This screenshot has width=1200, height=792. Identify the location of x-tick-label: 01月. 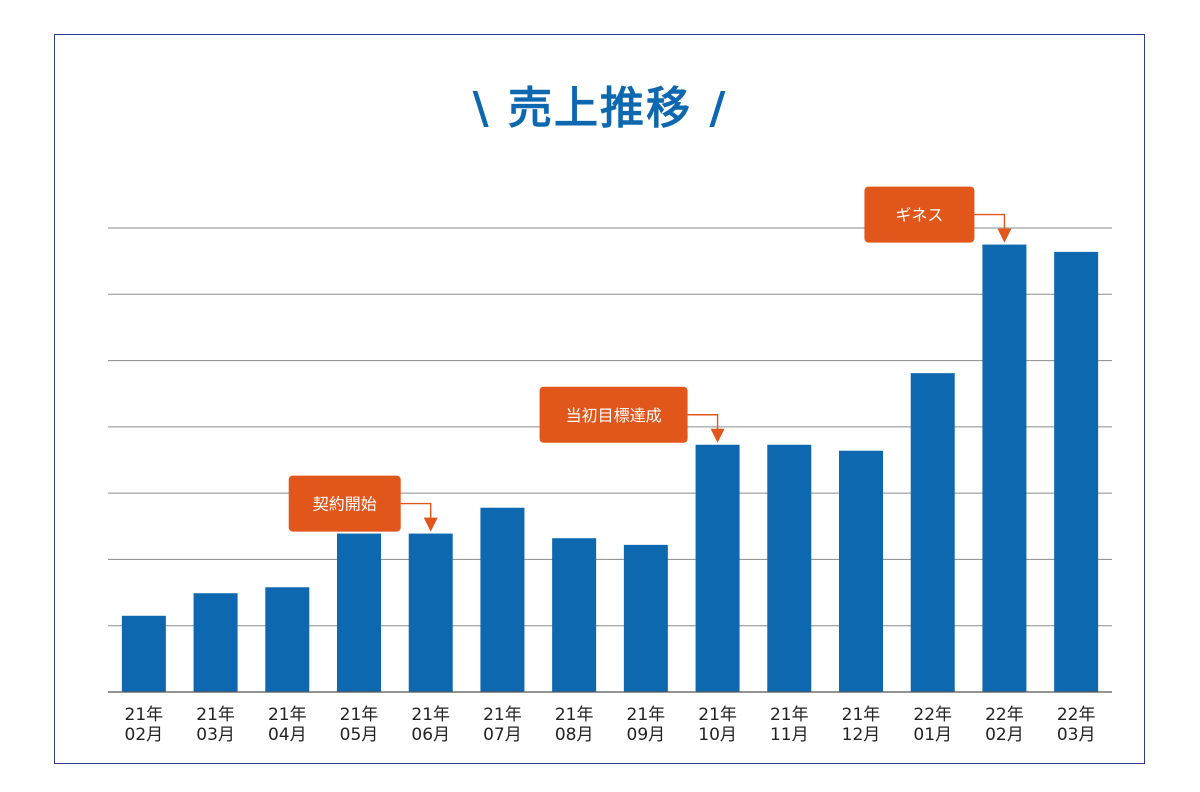
(932, 735).